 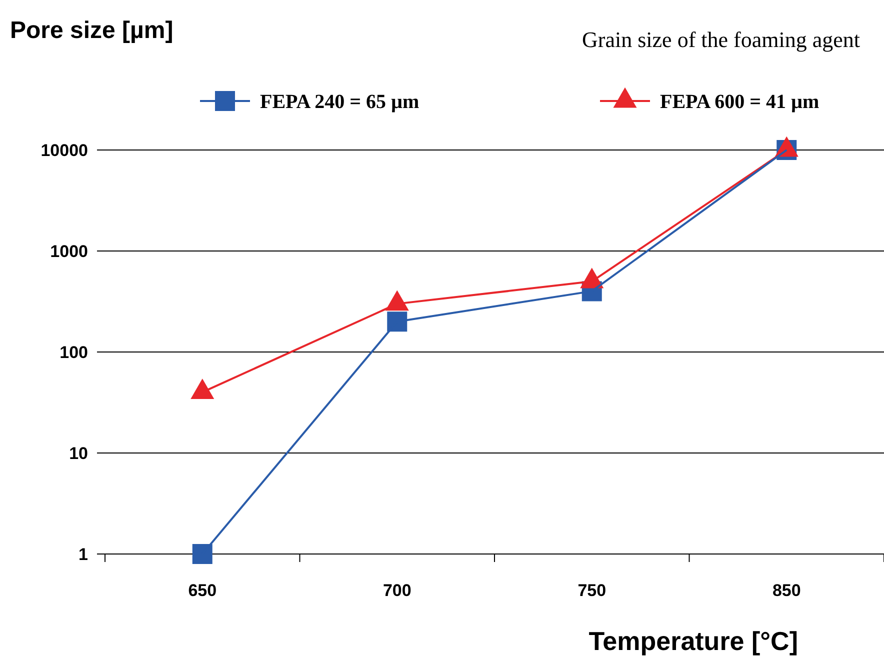 I want to click on y-tick-label: 1000, so click(x=69, y=251).